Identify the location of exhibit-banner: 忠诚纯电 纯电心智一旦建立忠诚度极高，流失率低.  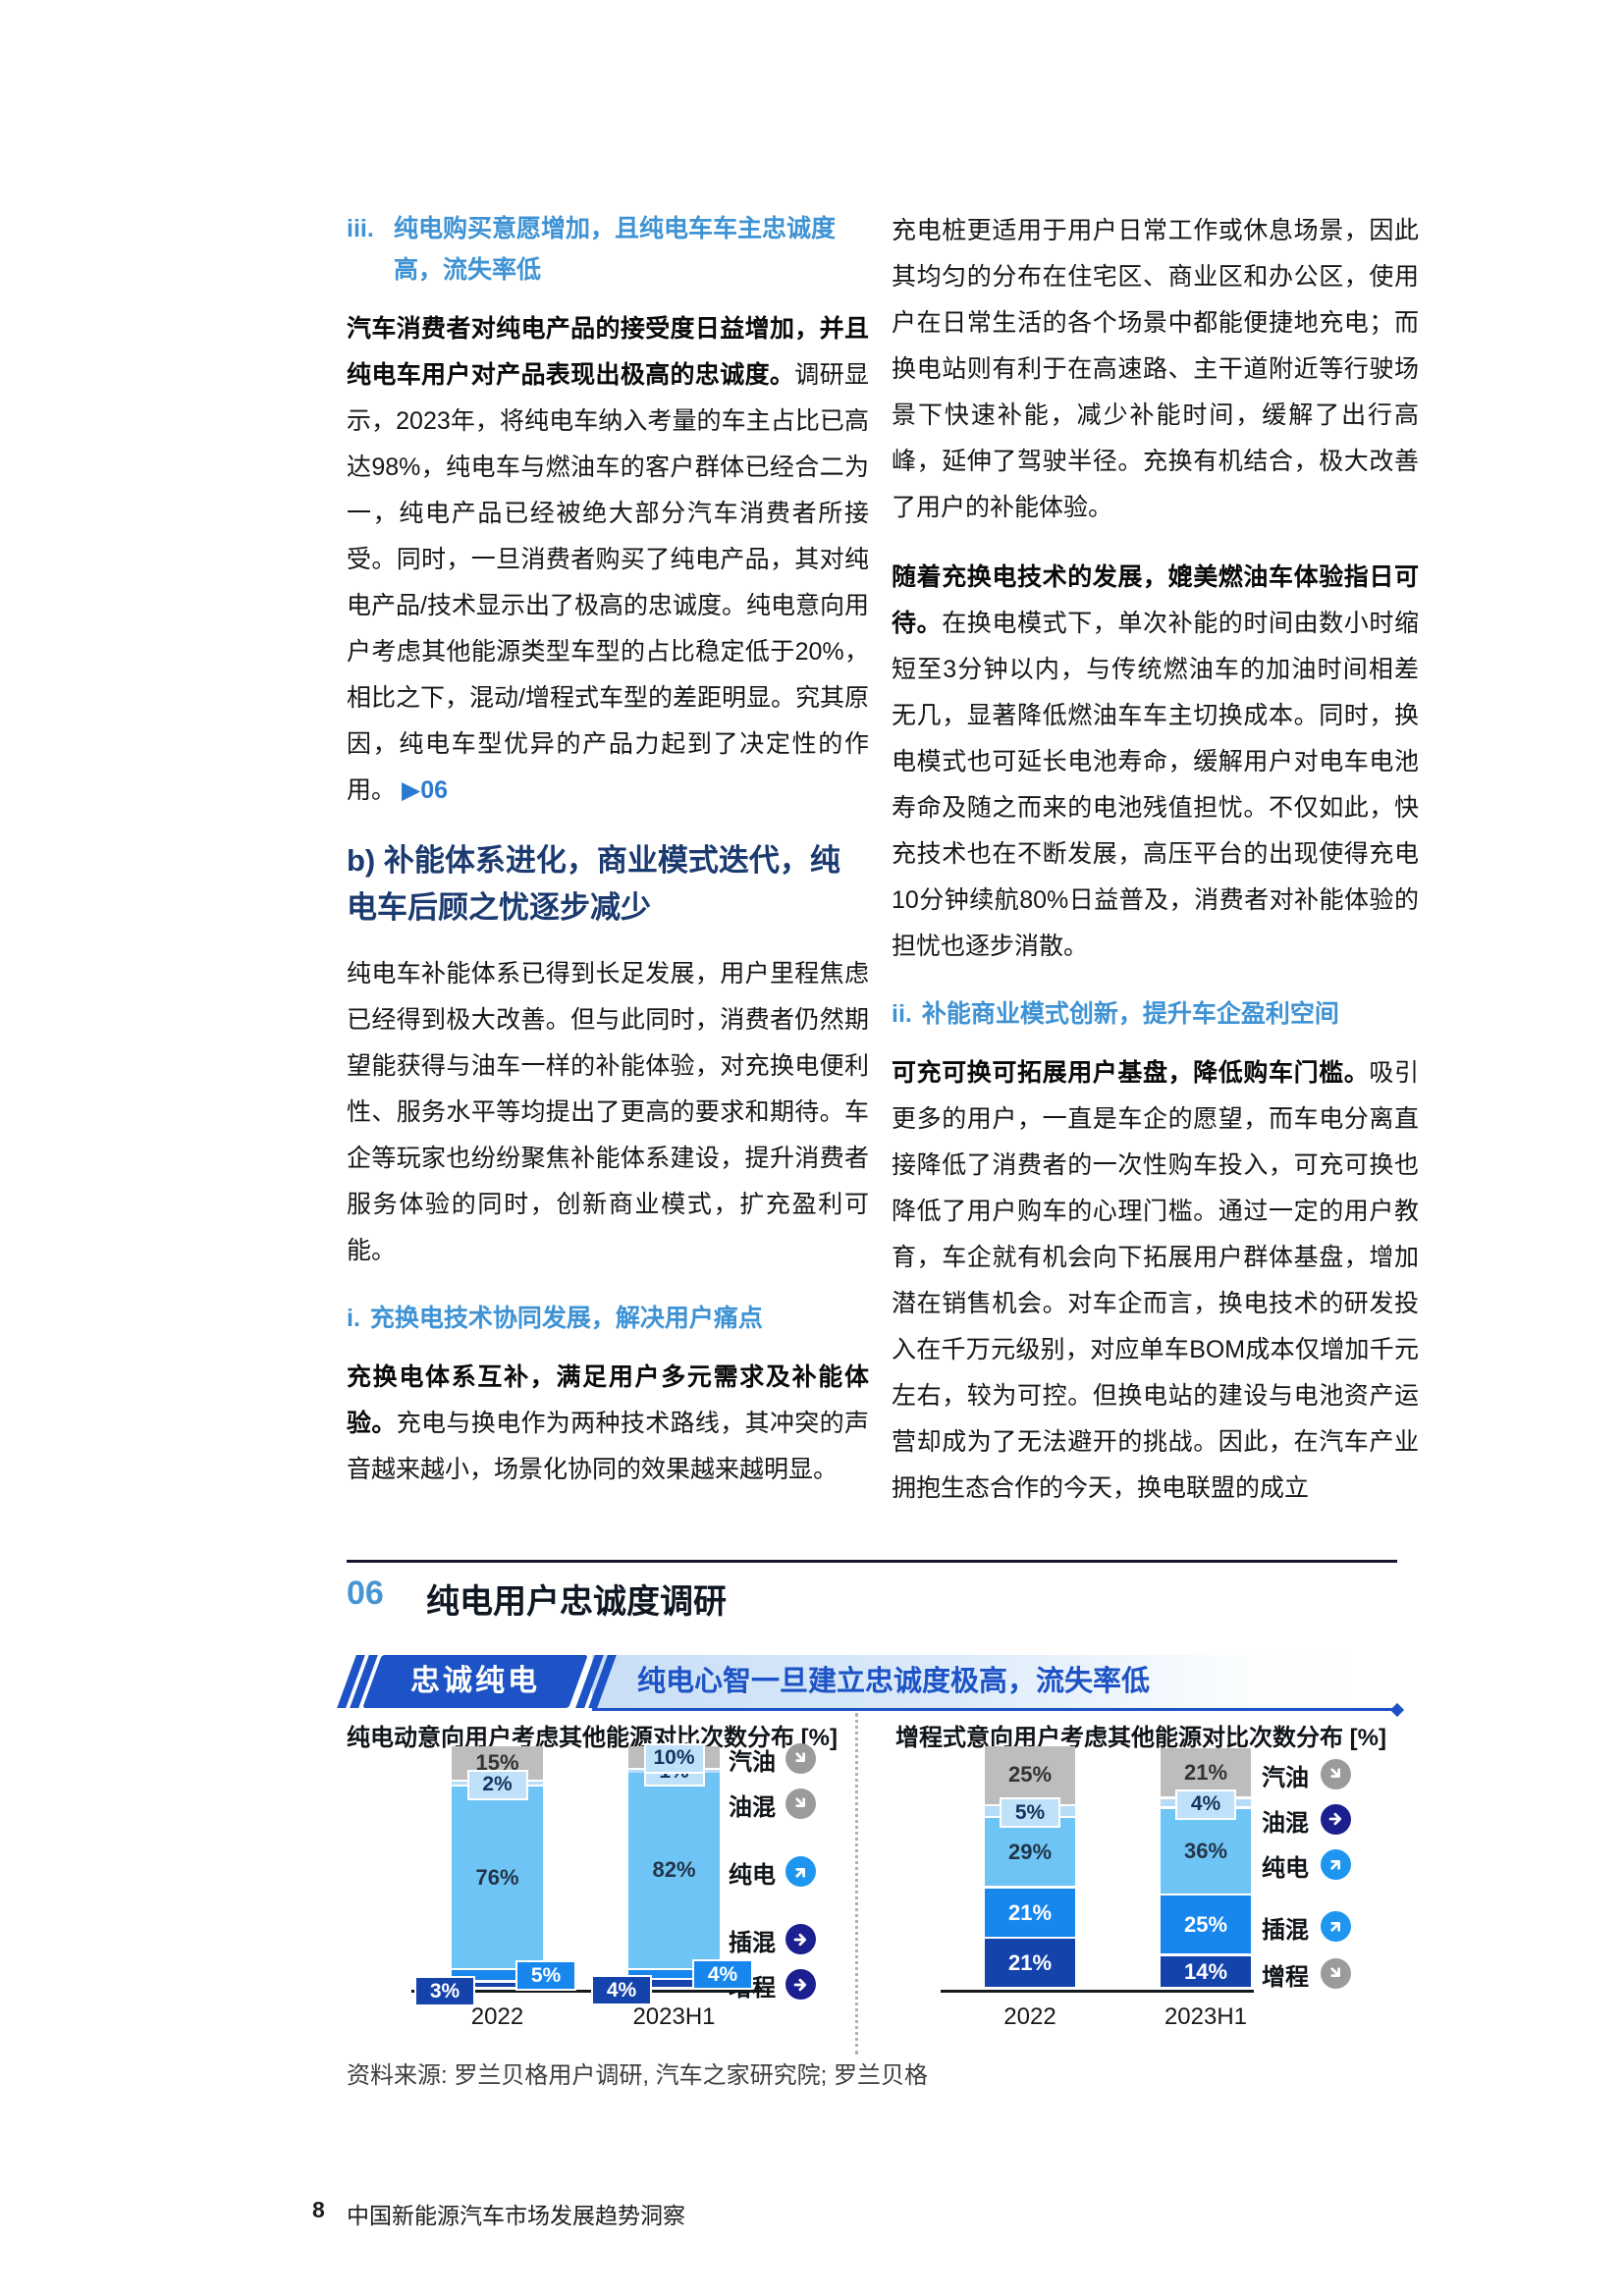
(871, 1686).